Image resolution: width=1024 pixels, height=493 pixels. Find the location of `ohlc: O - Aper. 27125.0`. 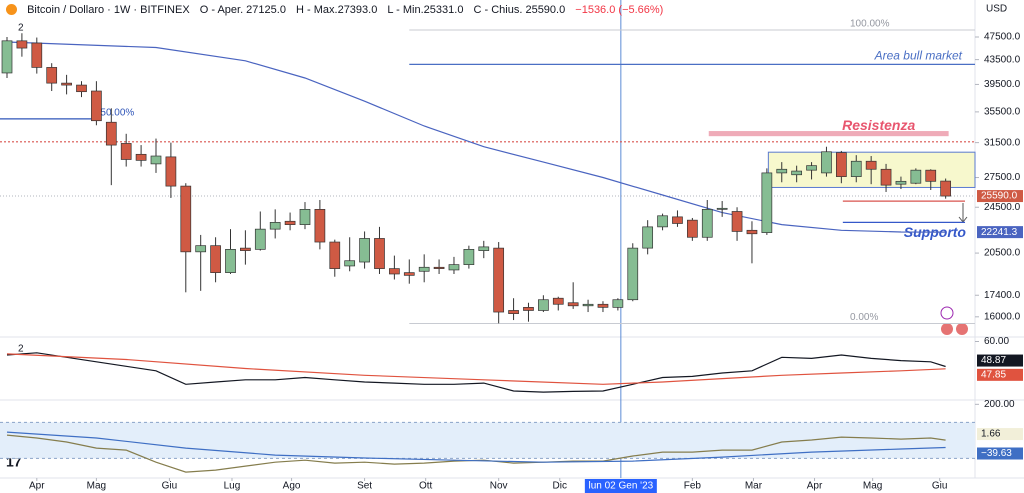

ohlc: O - Aper. 27125.0 is located at coordinates (242, 10).